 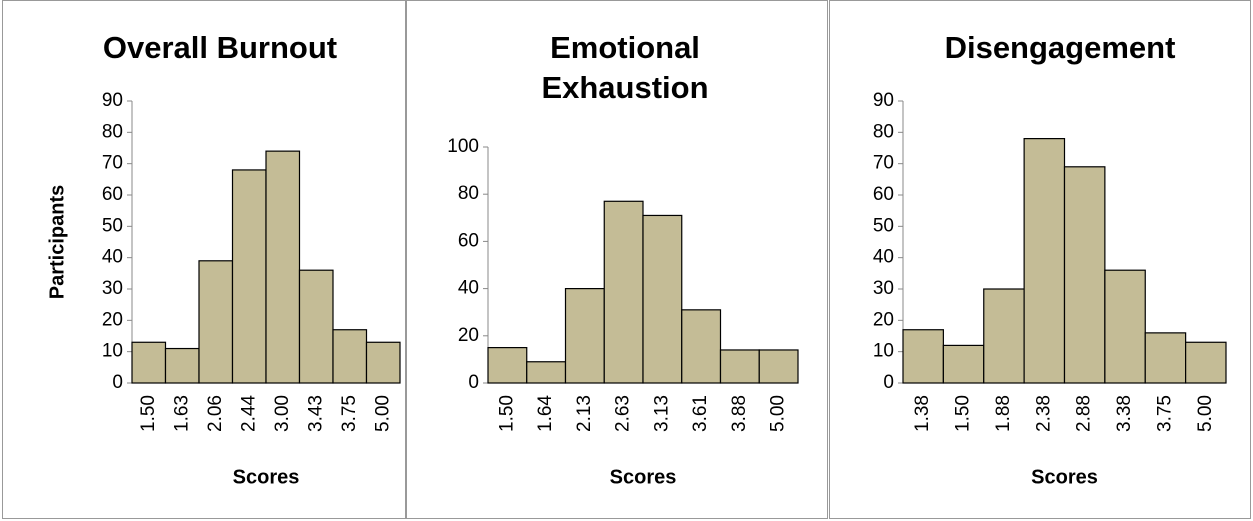 What do you see at coordinates (220, 47) in the screenshot?
I see `chart-title: Overall Burnout` at bounding box center [220, 47].